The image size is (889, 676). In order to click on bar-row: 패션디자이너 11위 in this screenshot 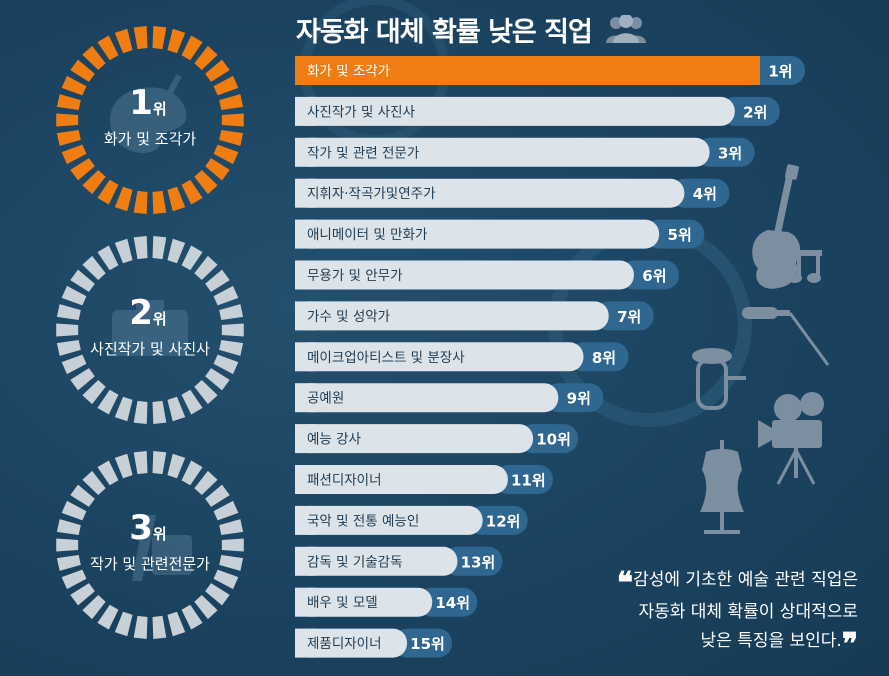, I will do `click(424, 479)`.